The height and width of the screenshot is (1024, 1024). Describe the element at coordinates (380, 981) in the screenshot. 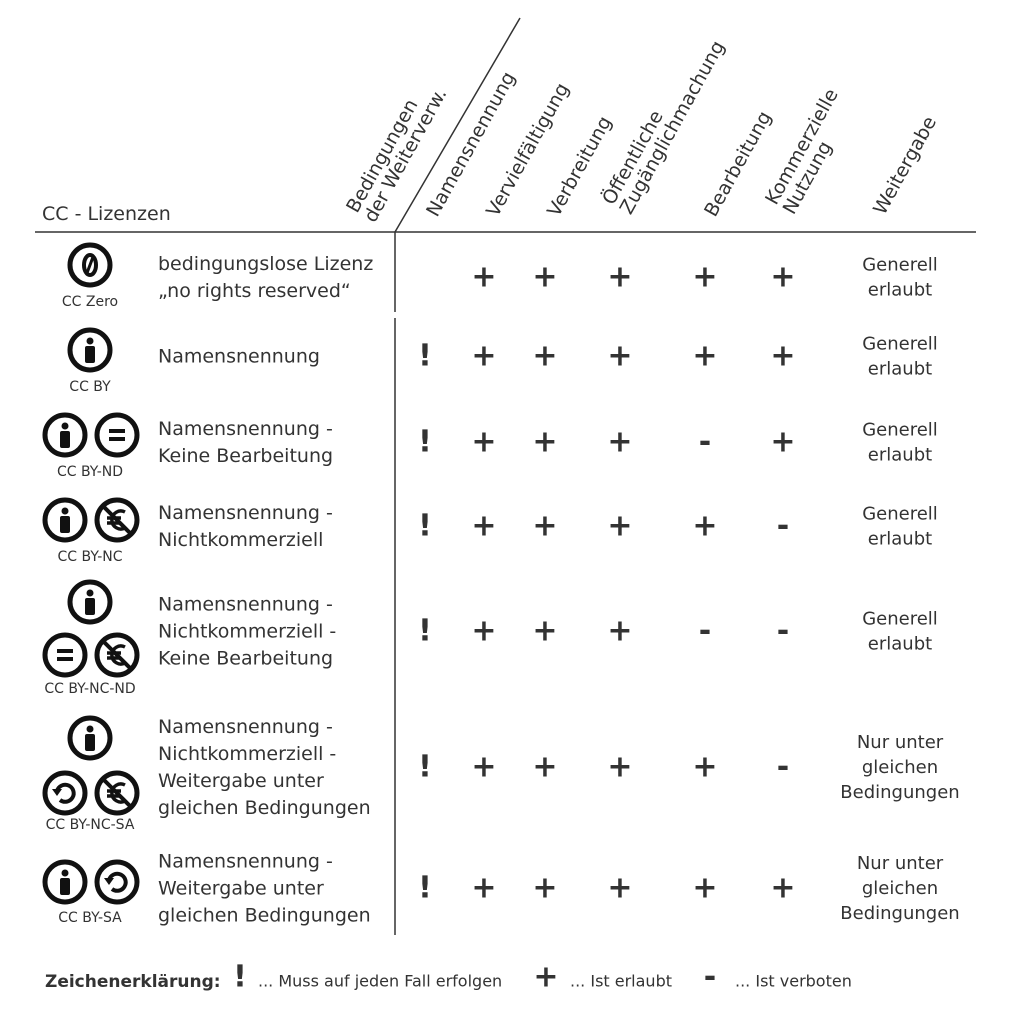

I see `legend-text: ... Muss auf jeden Fall erfolgen` at that location.